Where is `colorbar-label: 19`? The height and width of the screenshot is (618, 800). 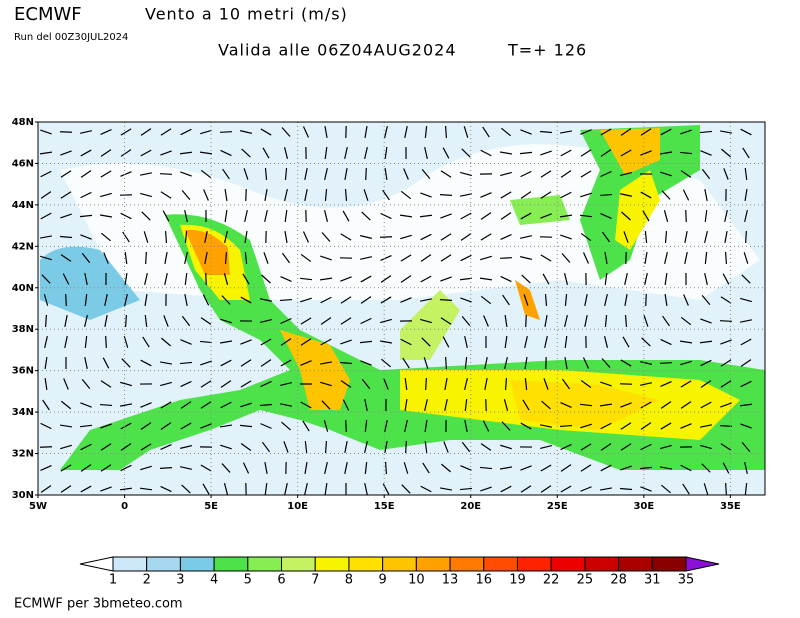 colorbar-label: 19 is located at coordinates (517, 580).